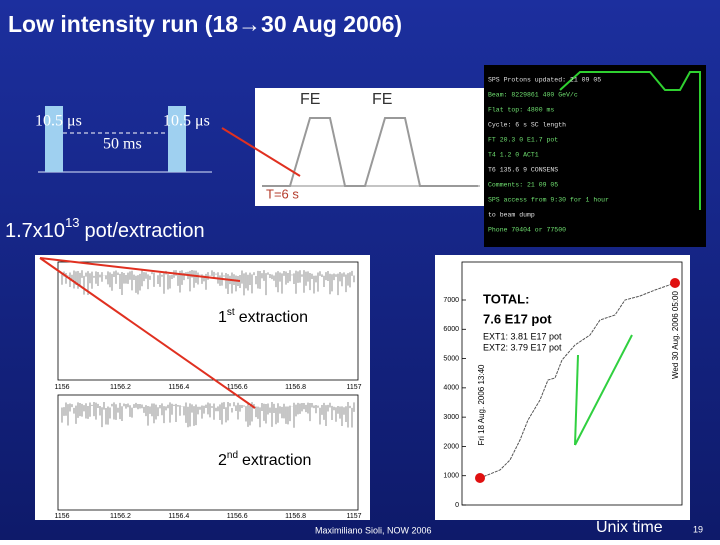 This screenshot has height=545, width=720. I want to click on cycle-diagram: FE FE T=6 s, so click(353, 147).